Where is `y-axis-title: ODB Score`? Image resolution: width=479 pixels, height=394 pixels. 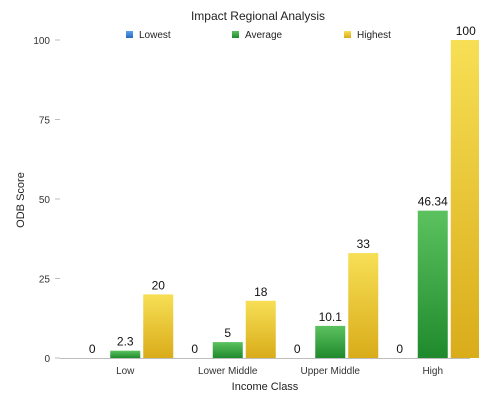
y-axis-title: ODB Score is located at coordinates (21, 200).